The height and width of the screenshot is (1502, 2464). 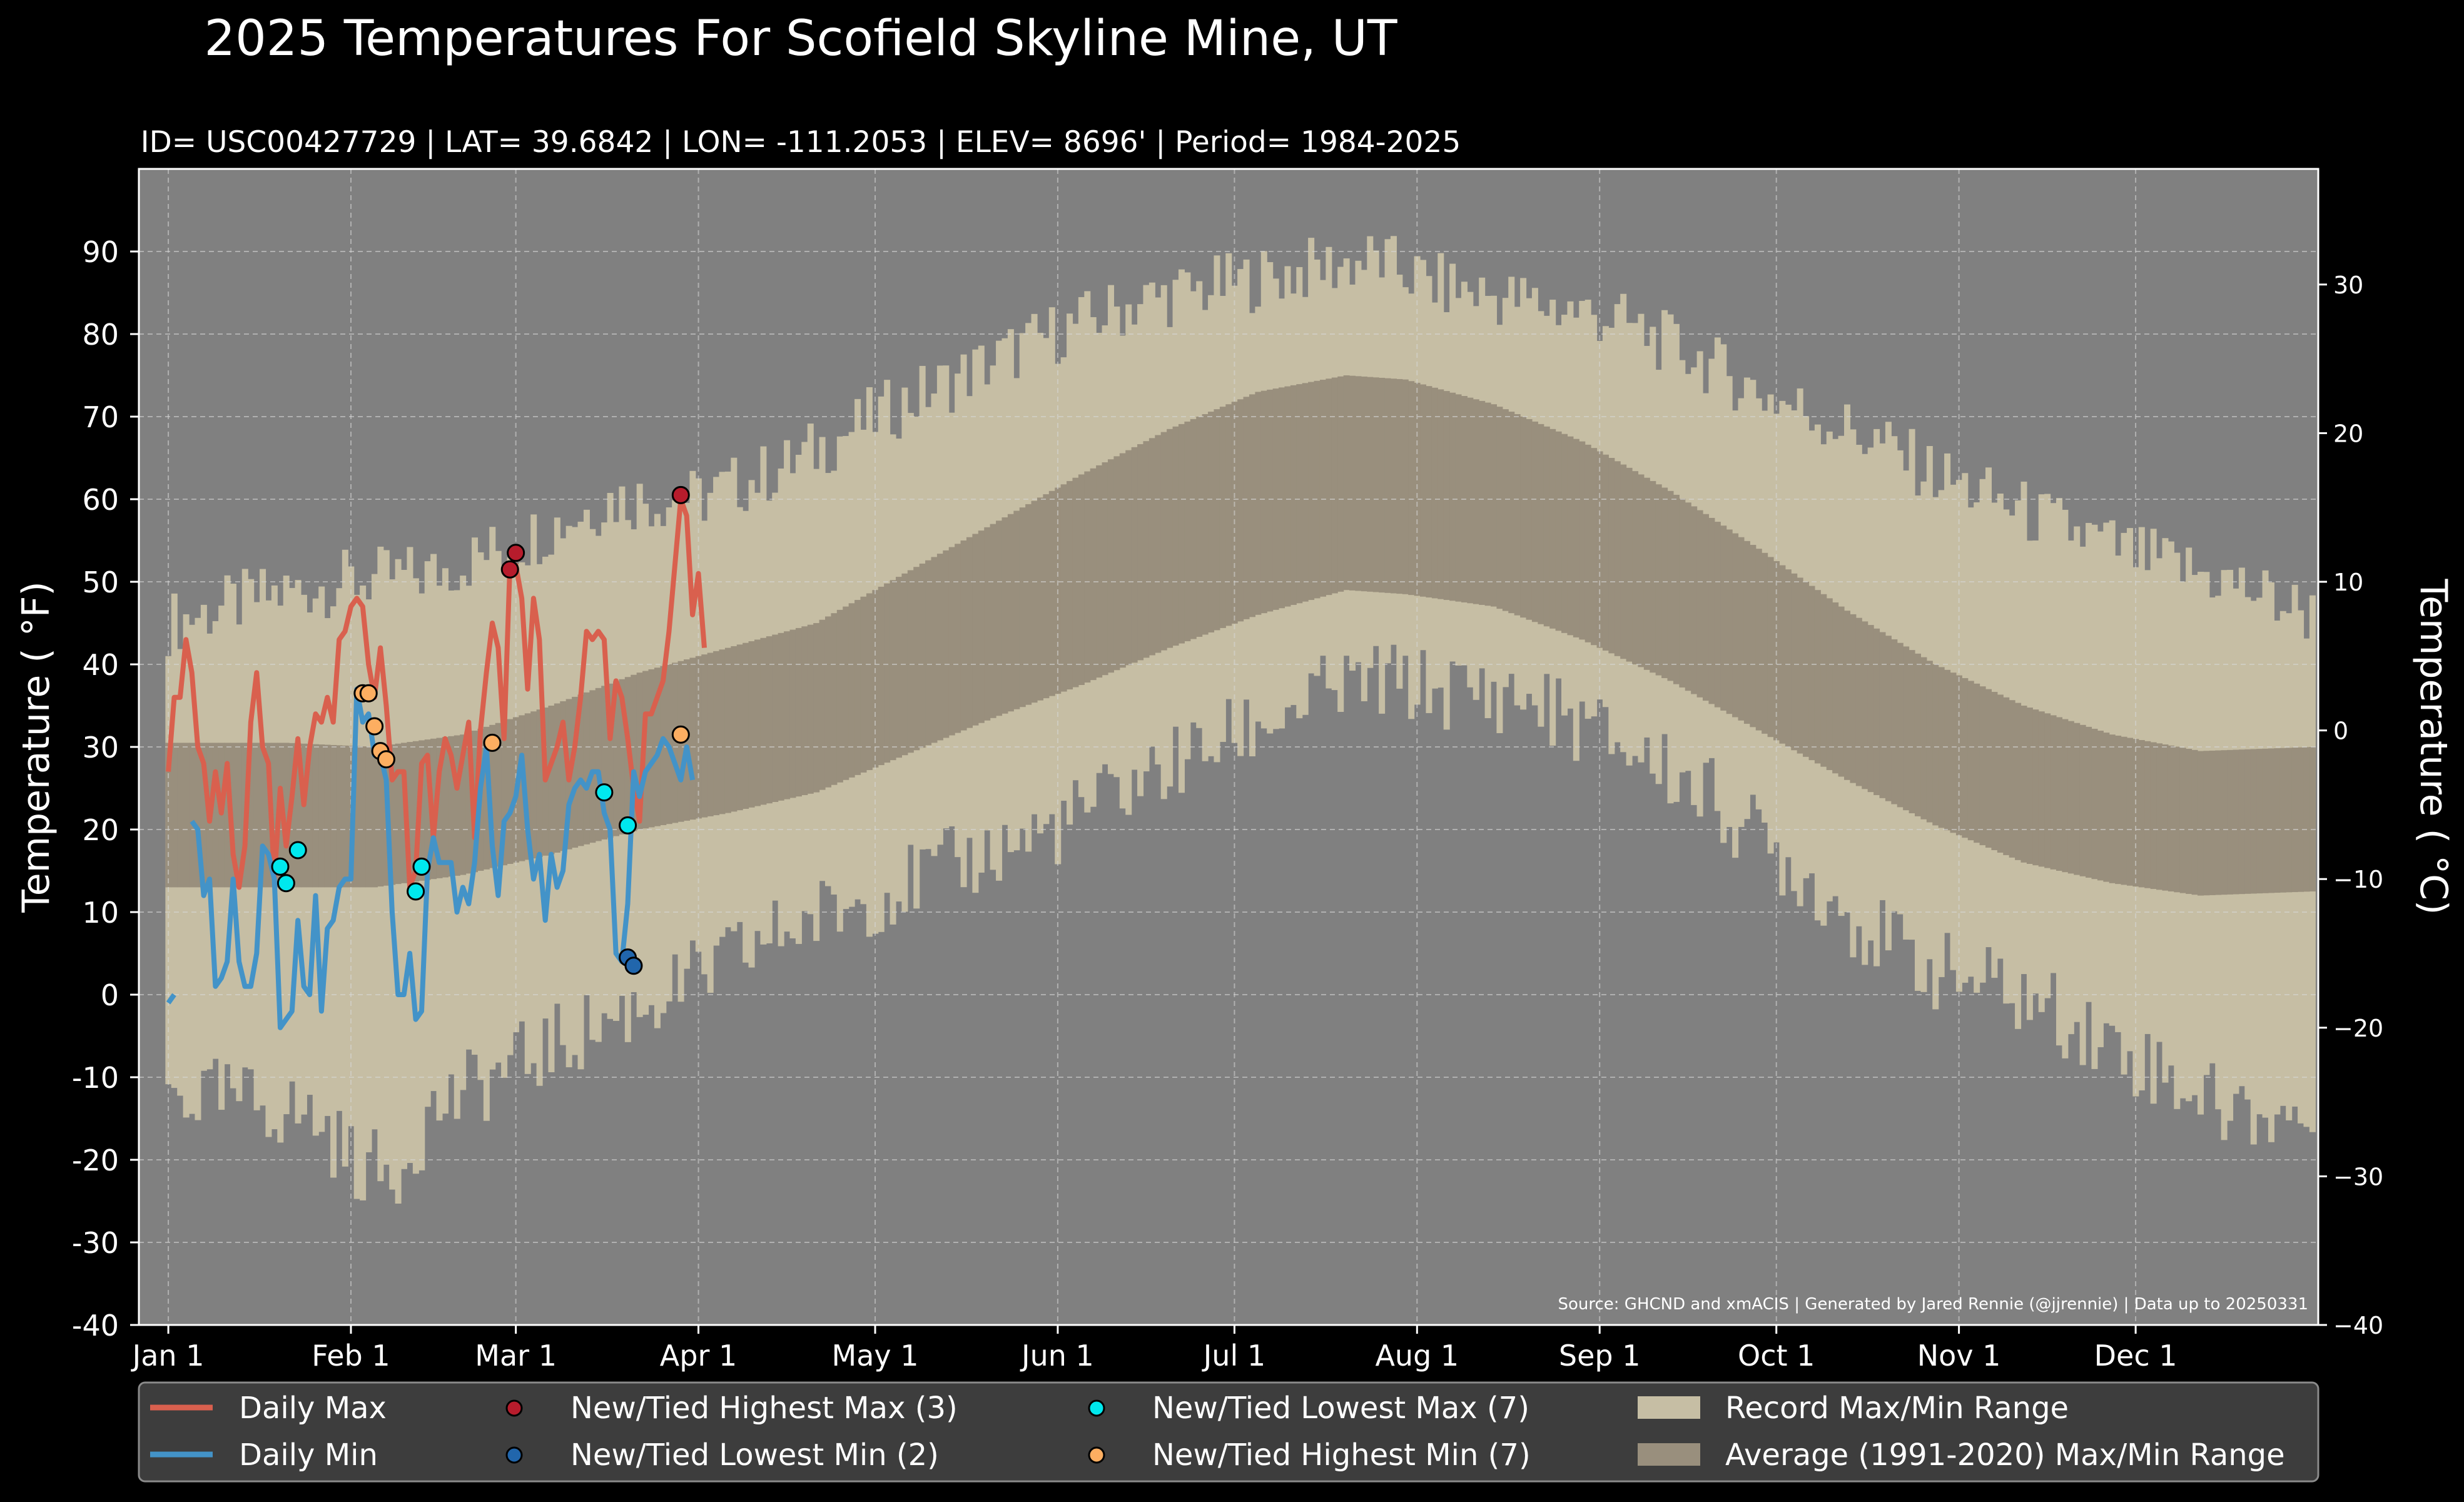 I want to click on x-tick-label: Jun 1, so click(x=1057, y=1356).